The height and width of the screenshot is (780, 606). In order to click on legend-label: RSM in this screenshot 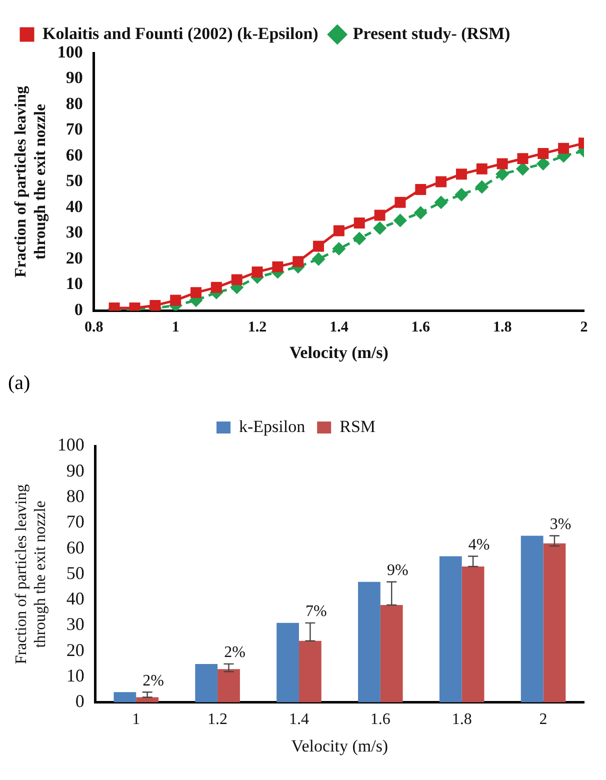, I will do `click(358, 426)`.